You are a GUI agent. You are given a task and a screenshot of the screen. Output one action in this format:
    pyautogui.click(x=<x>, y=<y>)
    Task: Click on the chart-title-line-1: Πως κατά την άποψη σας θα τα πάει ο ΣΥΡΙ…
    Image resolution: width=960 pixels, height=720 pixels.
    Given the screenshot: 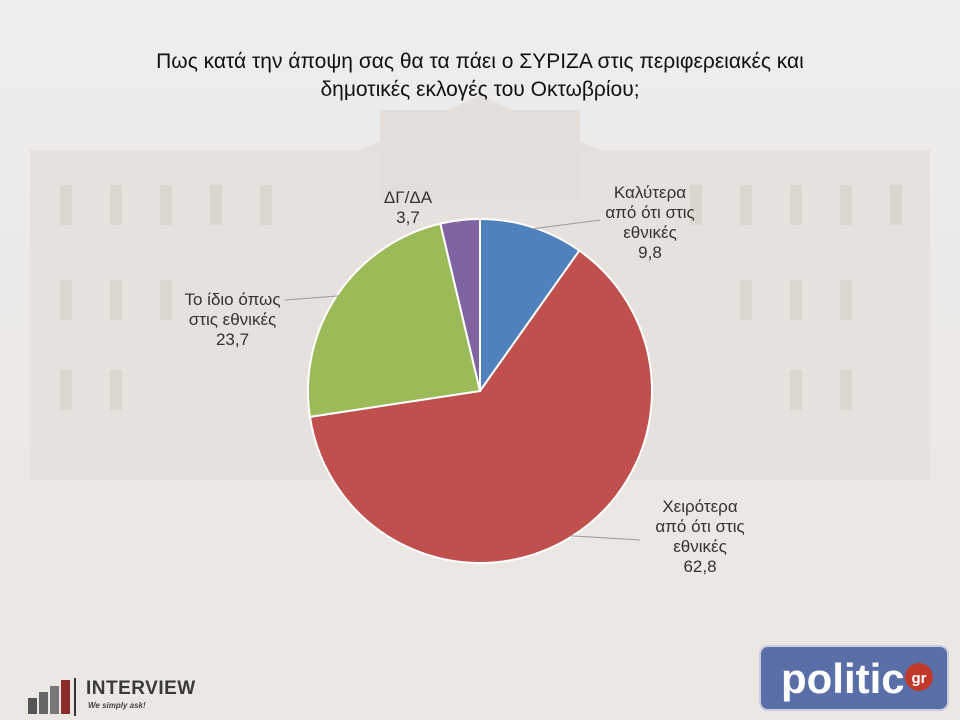 What is the action you would take?
    pyautogui.click(x=480, y=61)
    